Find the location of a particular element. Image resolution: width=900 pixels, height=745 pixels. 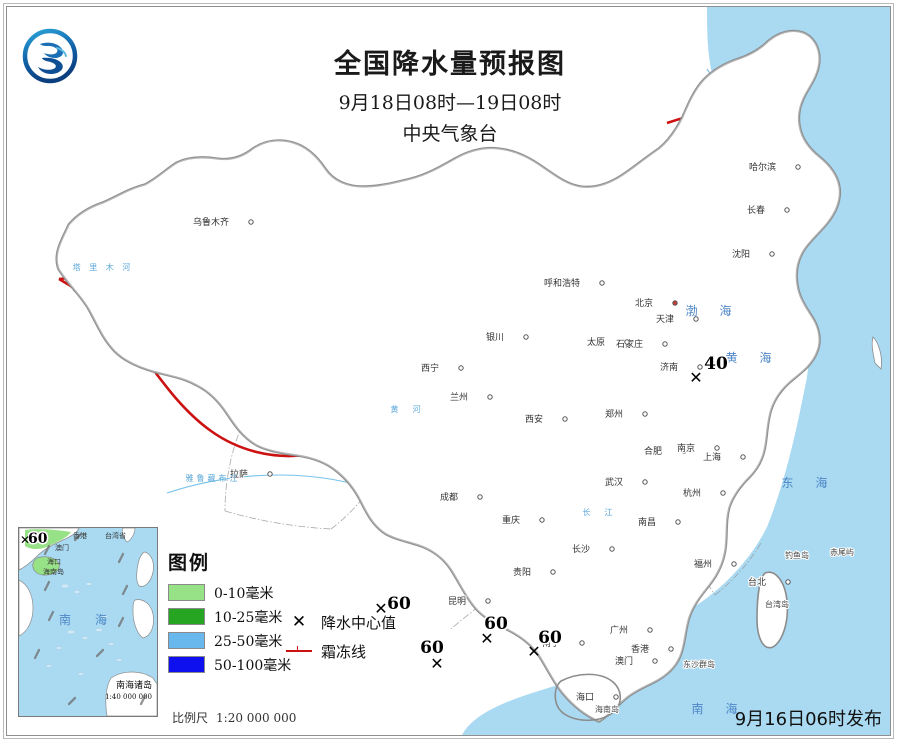

svg-text: 南 海 is located at coordinates (86, 619).